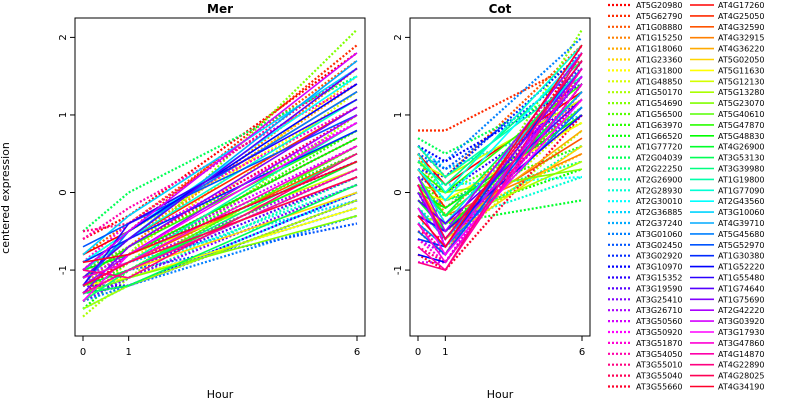  I want to click on y-tick-label: 0, so click(398, 192).